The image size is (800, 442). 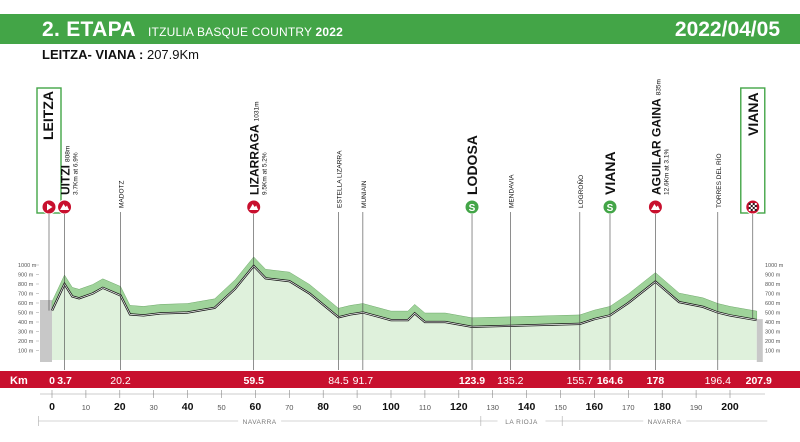 I want to click on waypoint-km-label: 164.6, so click(x=610, y=381).